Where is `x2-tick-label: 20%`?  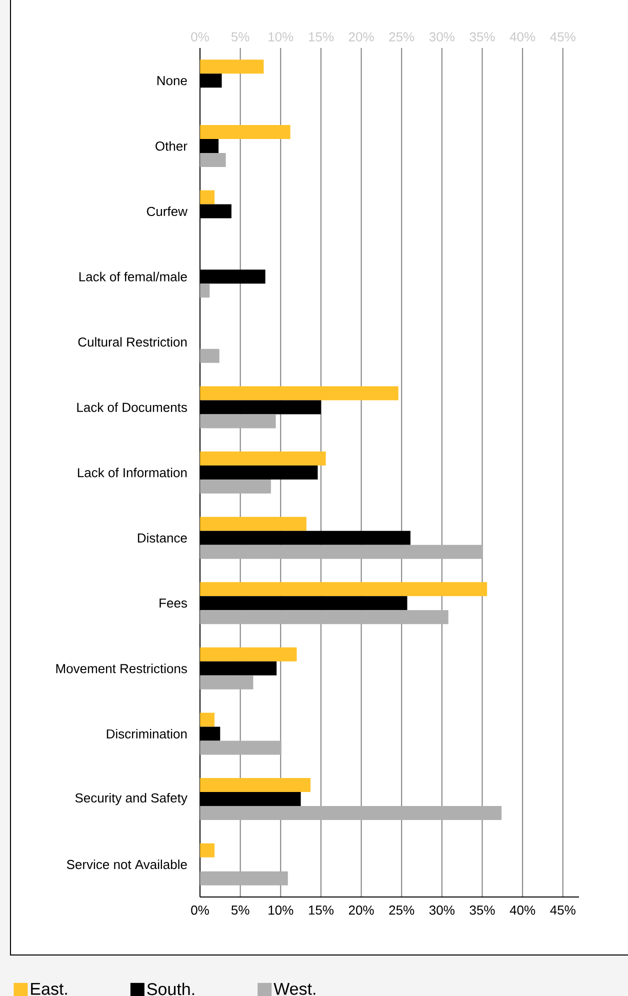
x2-tick-label: 20% is located at coordinates (361, 910).